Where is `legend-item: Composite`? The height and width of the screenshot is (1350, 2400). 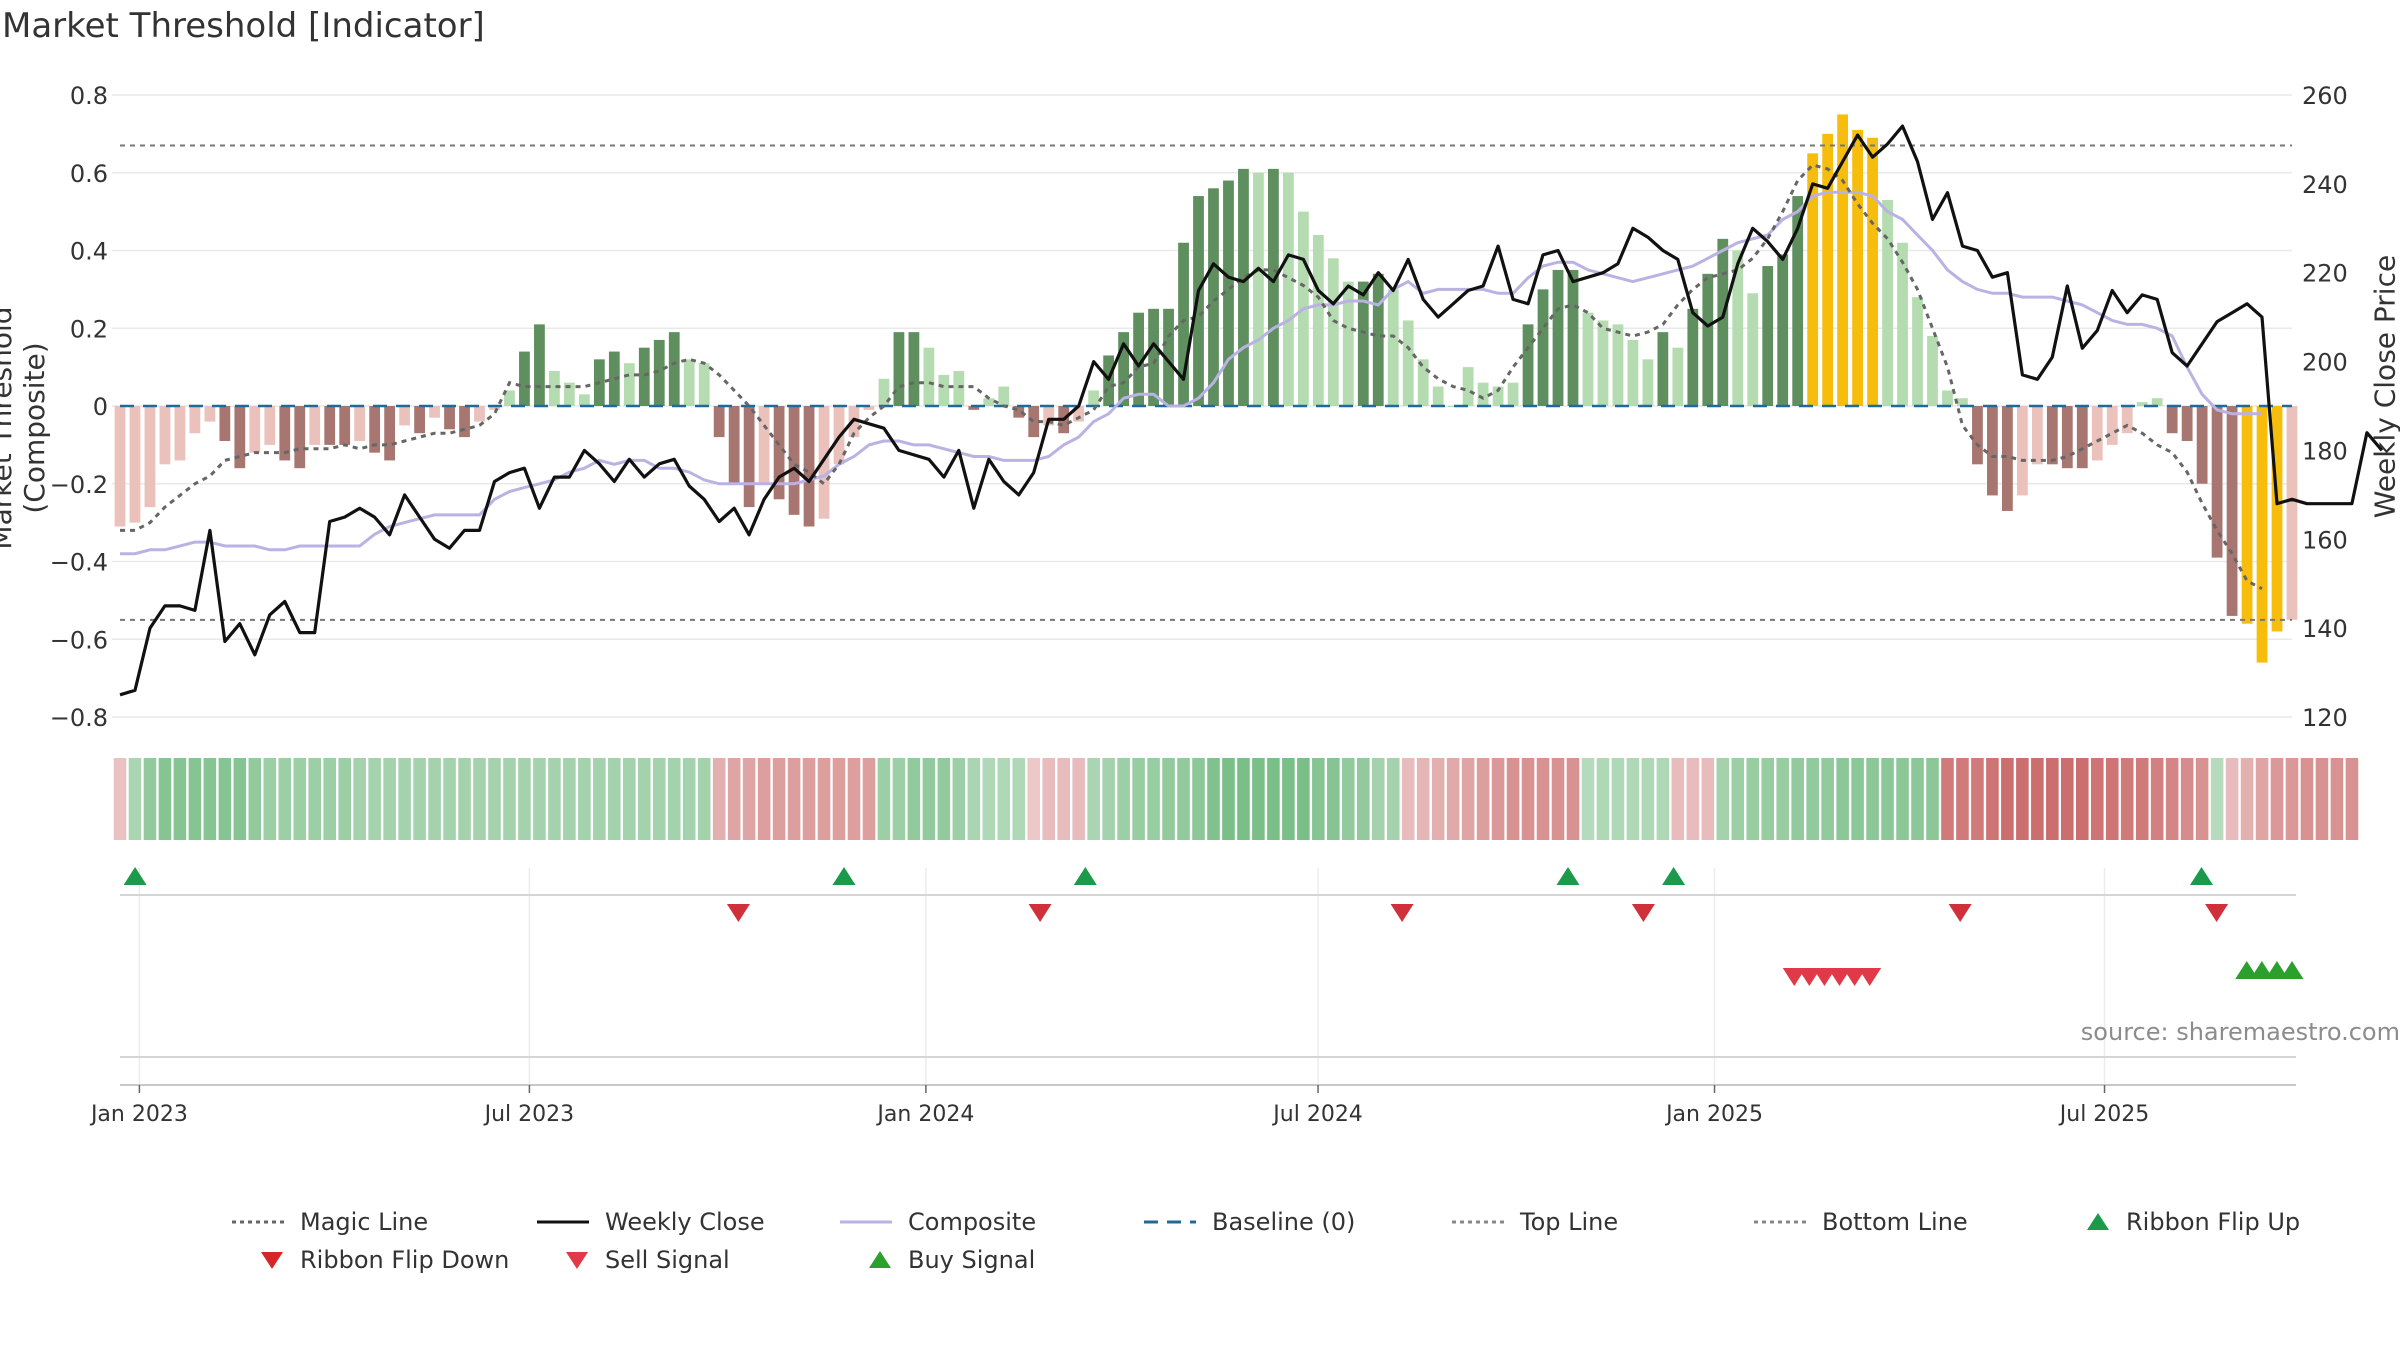 legend-item: Composite is located at coordinates (937, 1222).